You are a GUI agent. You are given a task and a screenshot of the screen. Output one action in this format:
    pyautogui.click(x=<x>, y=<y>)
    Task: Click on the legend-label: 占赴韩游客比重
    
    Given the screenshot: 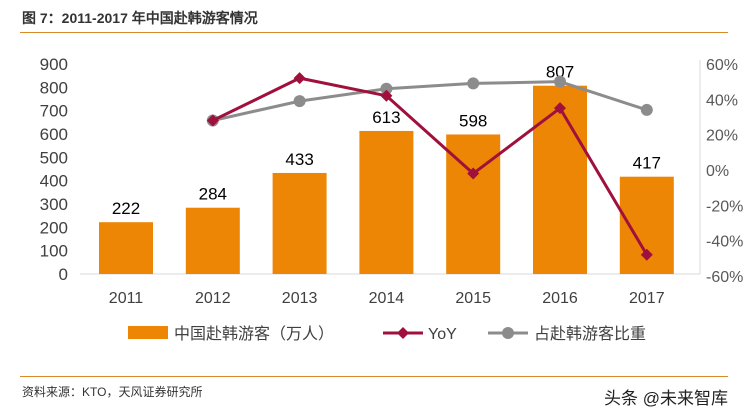 What is the action you would take?
    pyautogui.click(x=590, y=334)
    